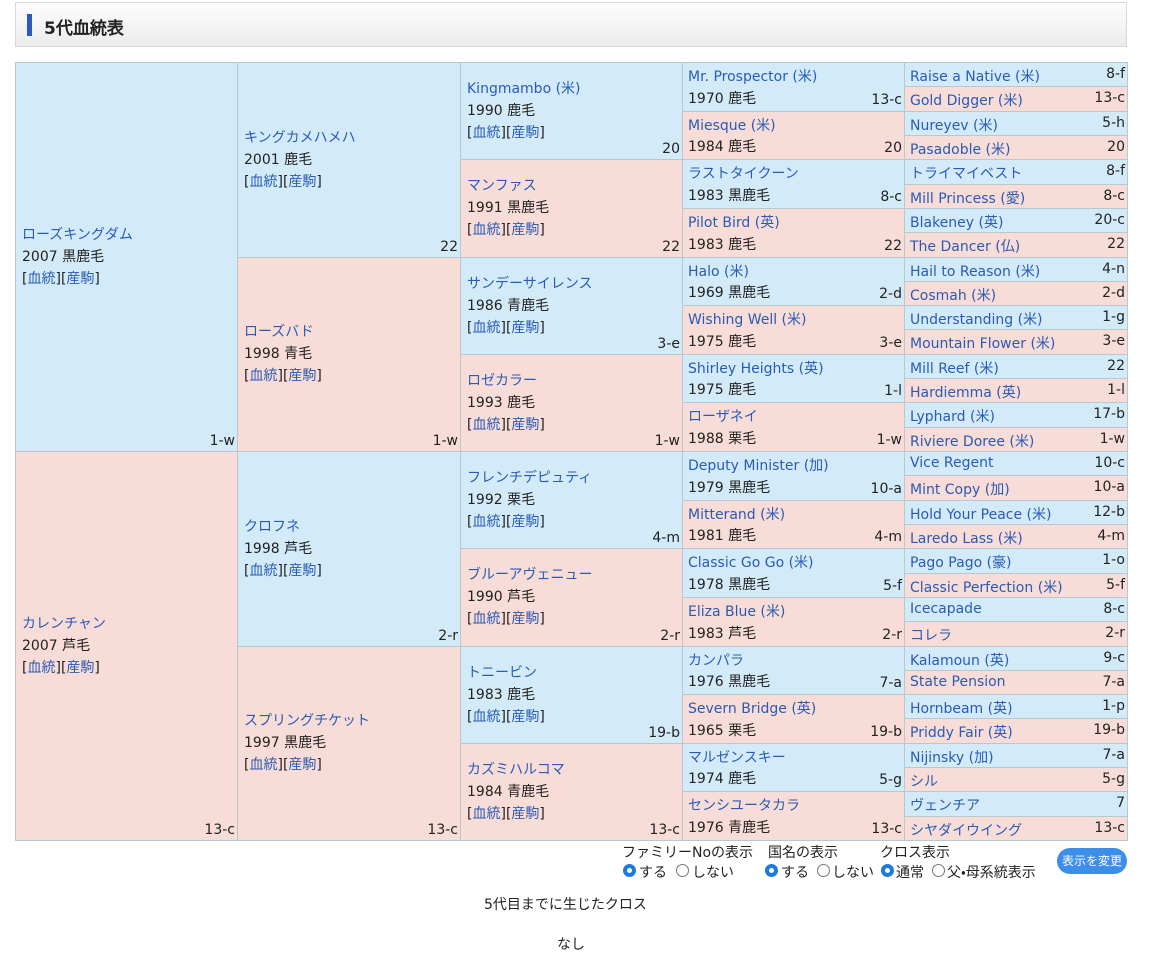 The height and width of the screenshot is (961, 1169). What do you see at coordinates (960, 660) in the screenshot?
I see `horse-name: Kalamoun (英)` at bounding box center [960, 660].